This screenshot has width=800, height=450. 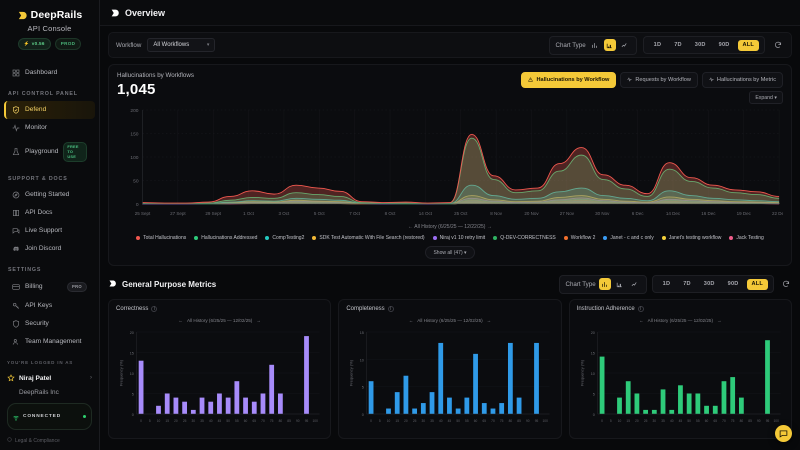 I want to click on sidebar-item-monitor: Monitor, so click(x=49, y=128).